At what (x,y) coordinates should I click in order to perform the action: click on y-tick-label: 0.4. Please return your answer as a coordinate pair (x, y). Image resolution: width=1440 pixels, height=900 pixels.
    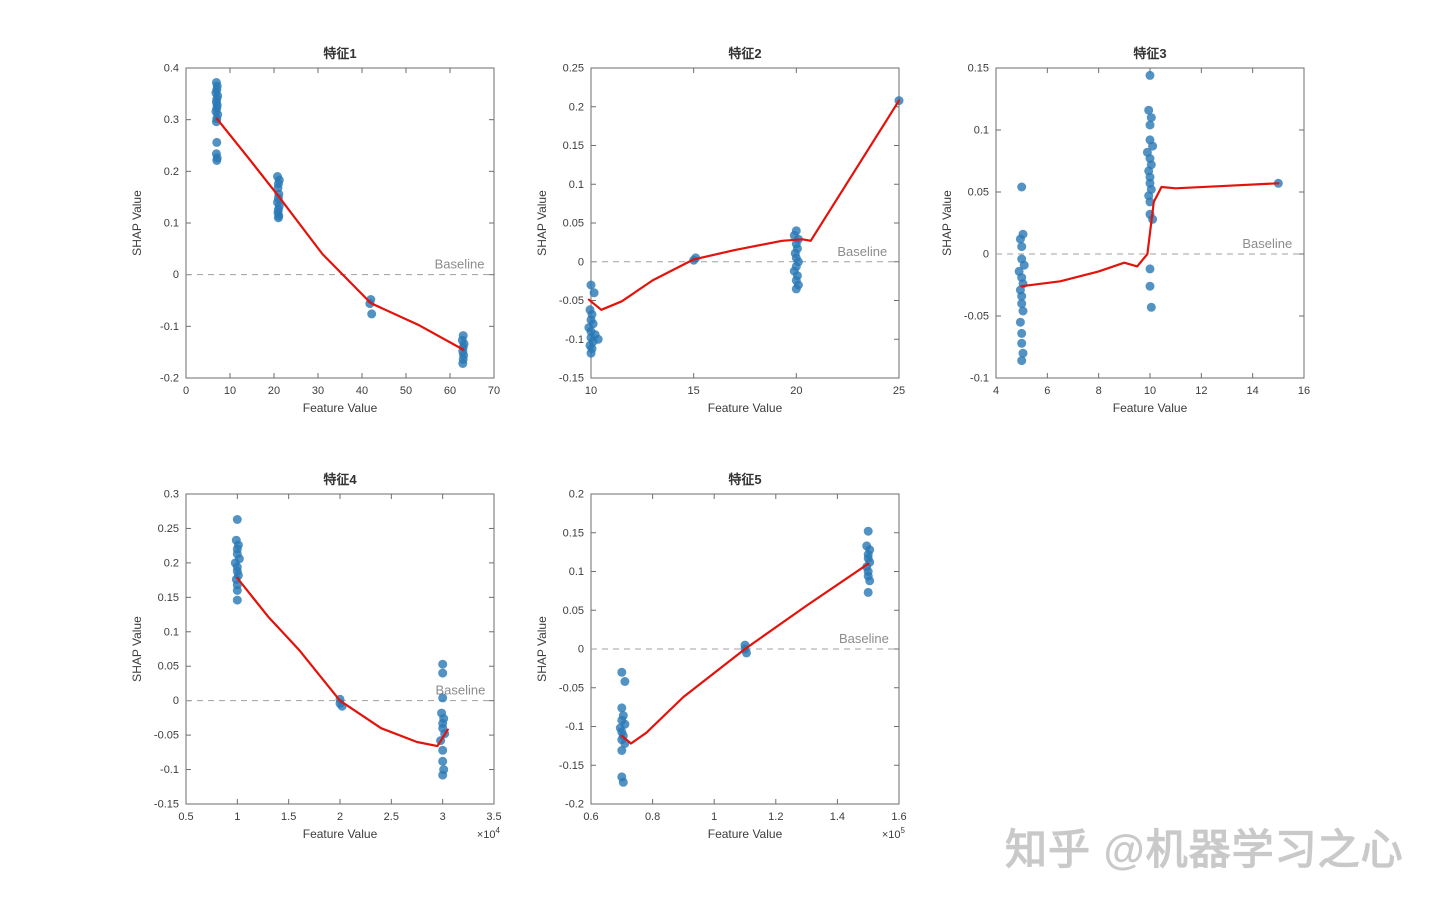
    Looking at the image, I should click on (171, 69).